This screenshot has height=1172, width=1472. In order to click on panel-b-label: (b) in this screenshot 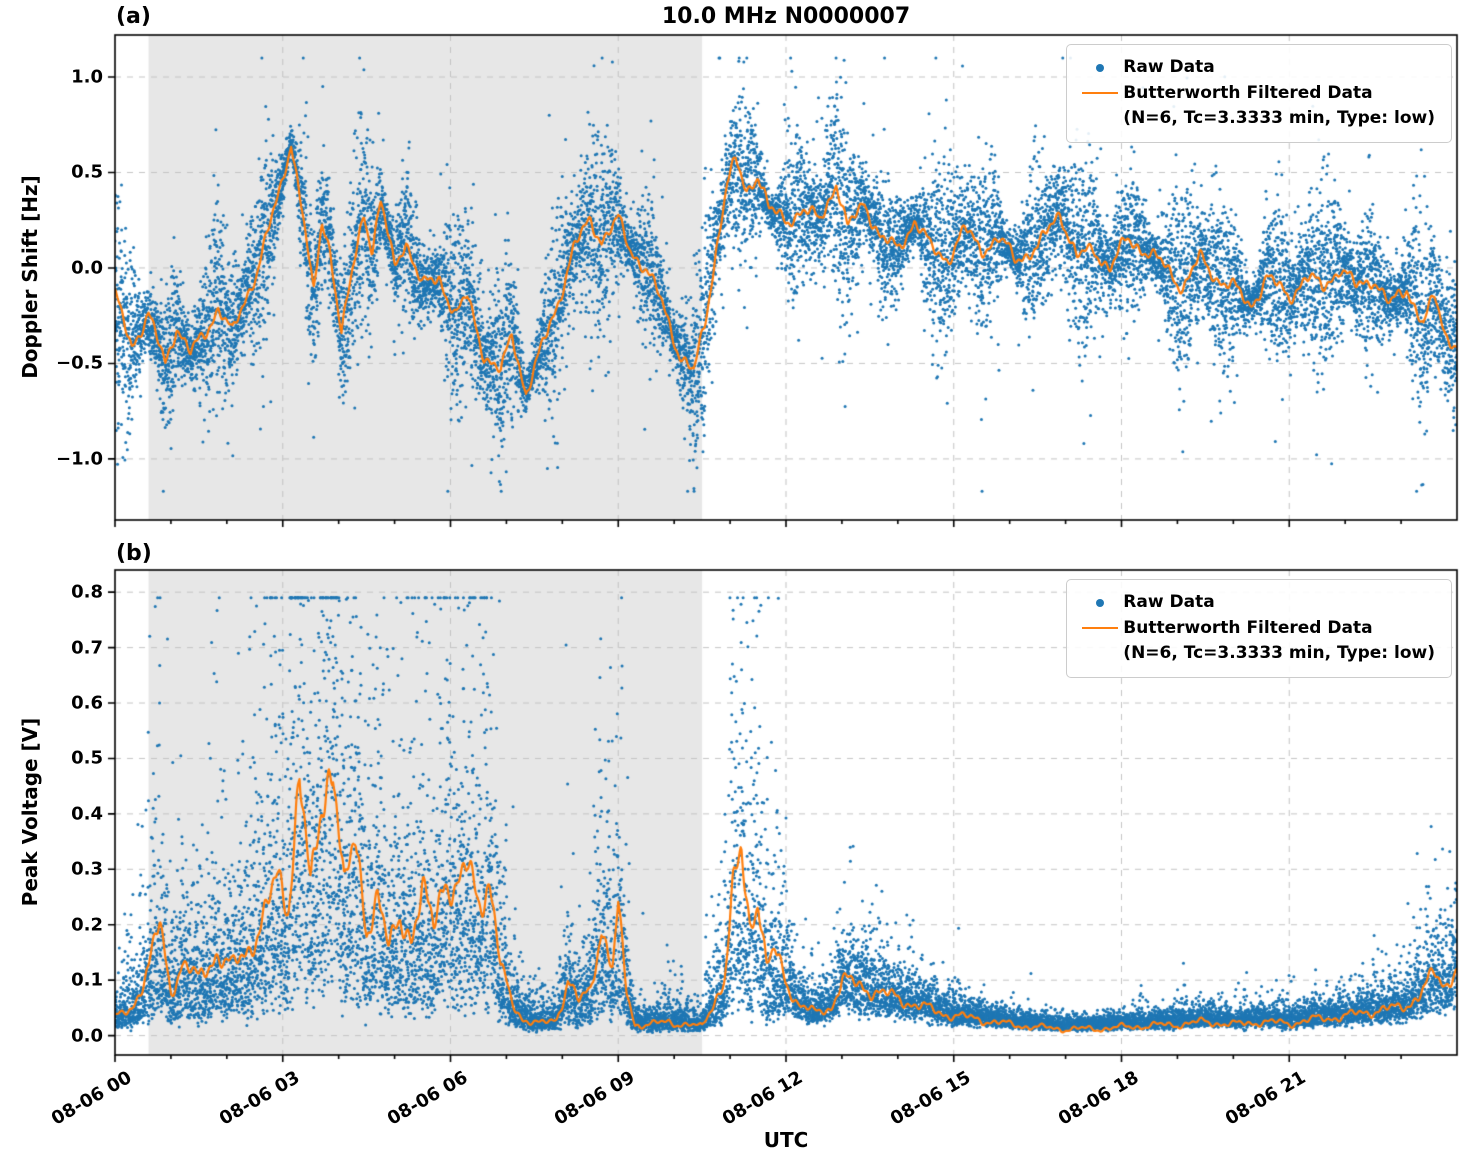, I will do `click(134, 553)`.